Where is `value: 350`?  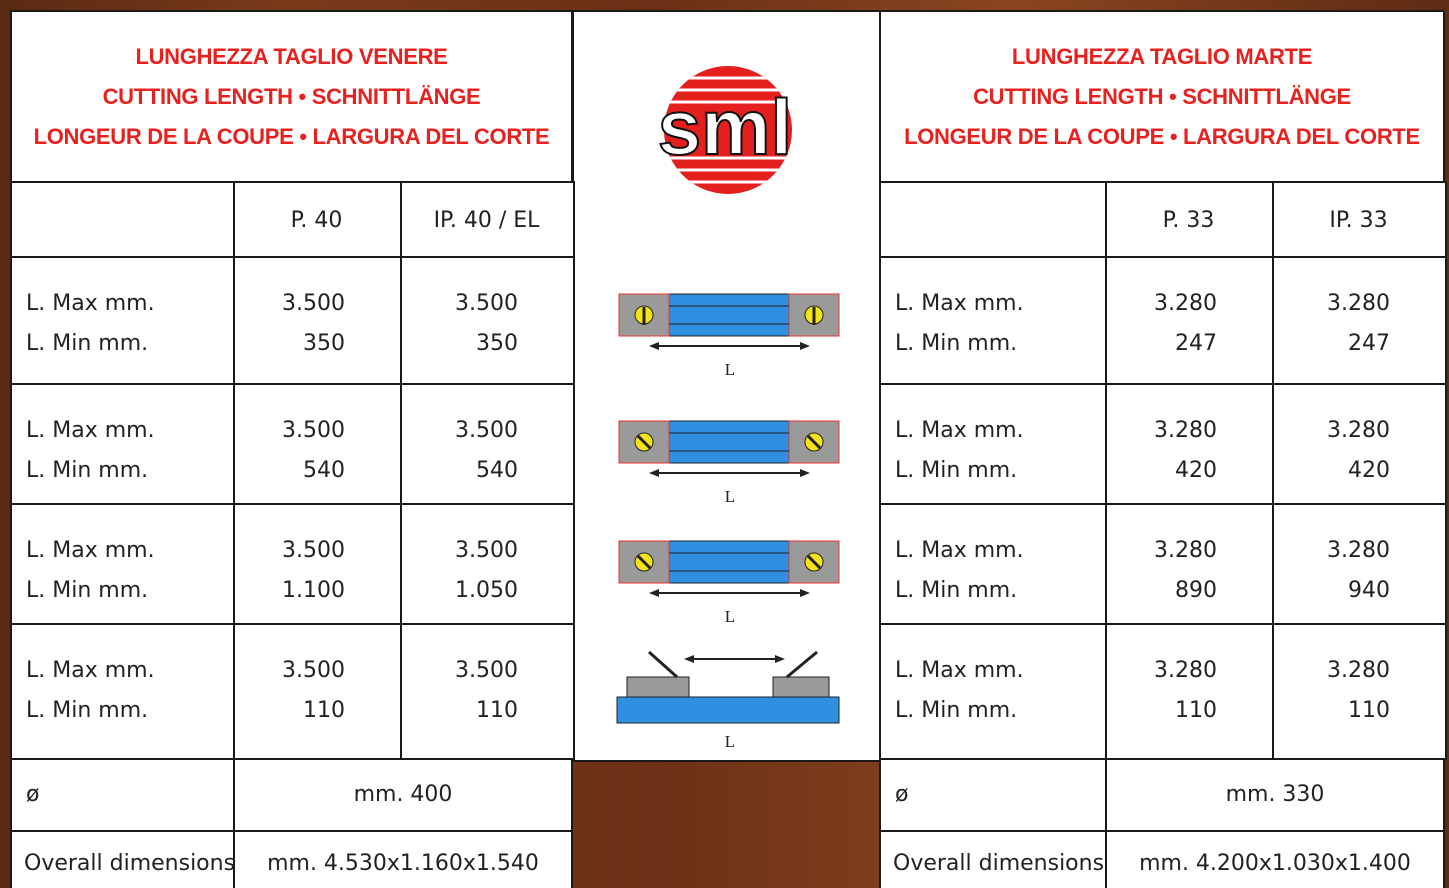
value: 350 is located at coordinates (324, 343).